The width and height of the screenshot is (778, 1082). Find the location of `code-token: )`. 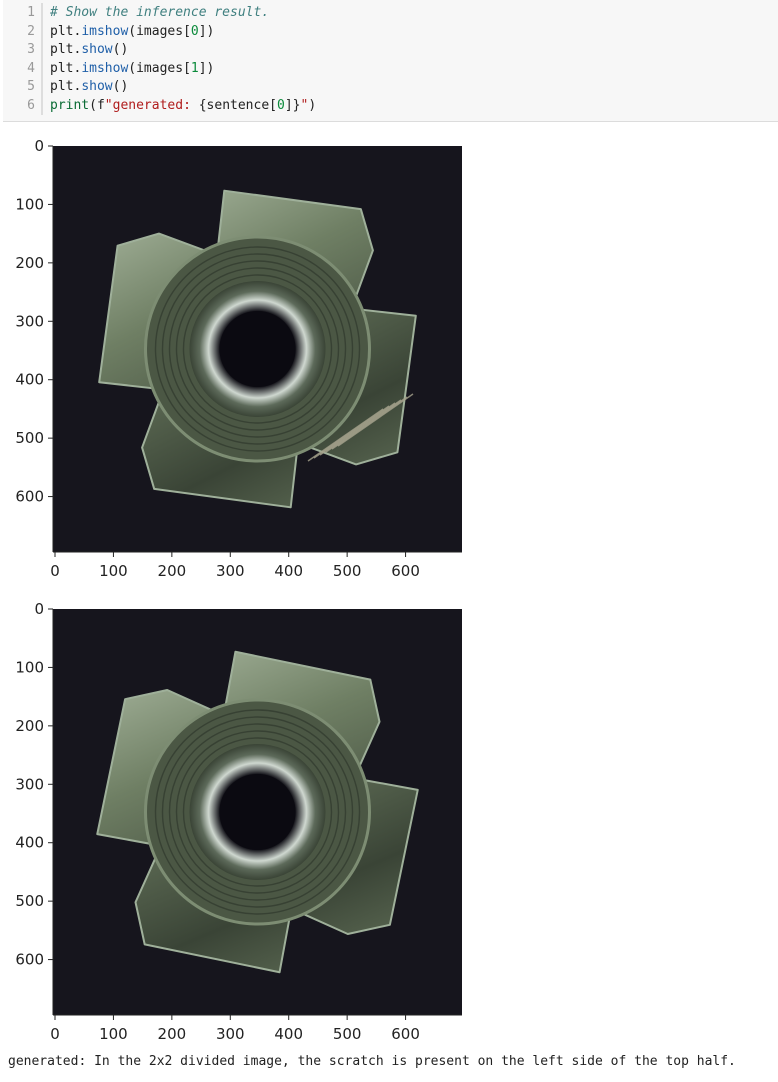

code-token: ) is located at coordinates (312, 105).